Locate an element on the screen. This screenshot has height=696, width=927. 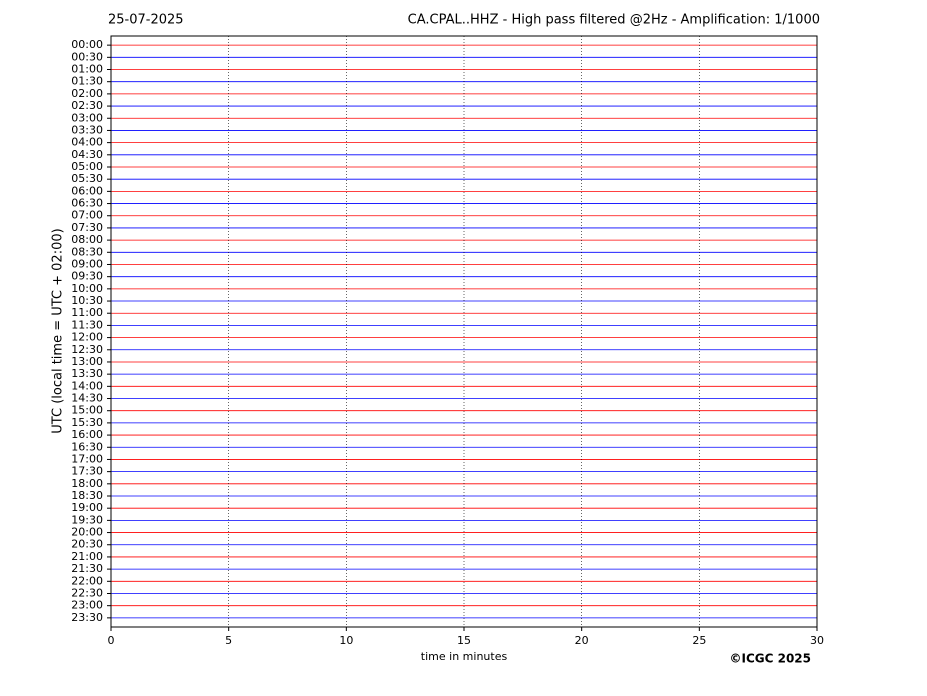
y-tick-label: 07:30 is located at coordinates (87, 227).